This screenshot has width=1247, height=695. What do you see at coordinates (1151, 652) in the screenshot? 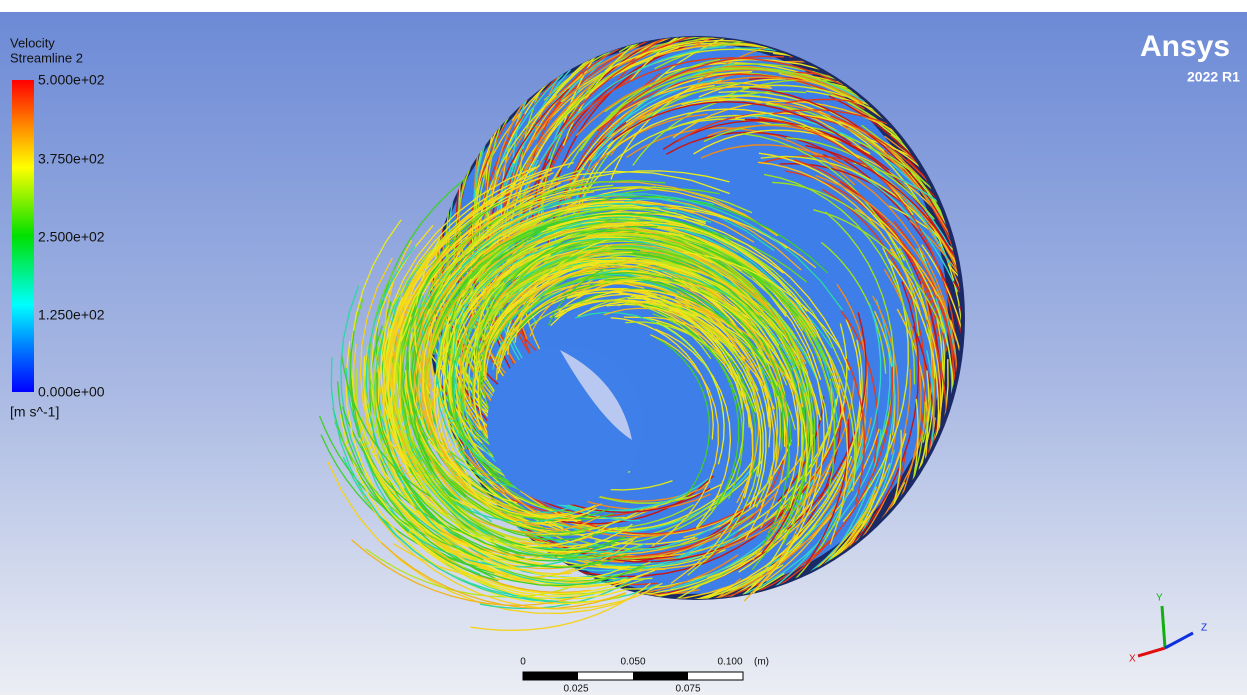
I see `x-axis-arrow` at bounding box center [1151, 652].